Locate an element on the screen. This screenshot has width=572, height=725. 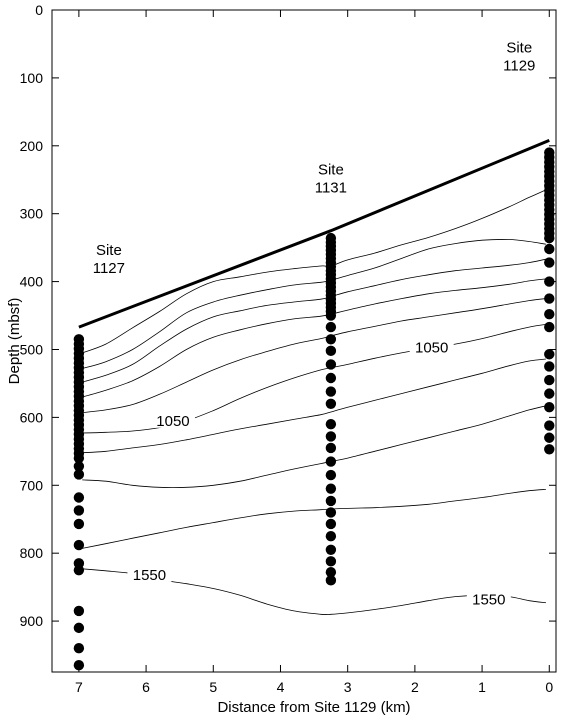
y-tick-label: 400 is located at coordinates (32, 282).